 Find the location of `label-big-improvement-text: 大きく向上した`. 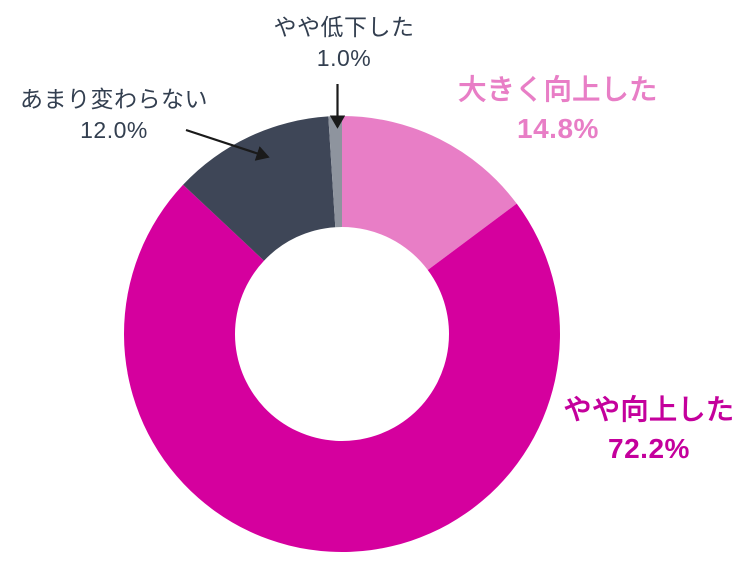

label-big-improvement-text: 大きく向上した is located at coordinates (558, 89).